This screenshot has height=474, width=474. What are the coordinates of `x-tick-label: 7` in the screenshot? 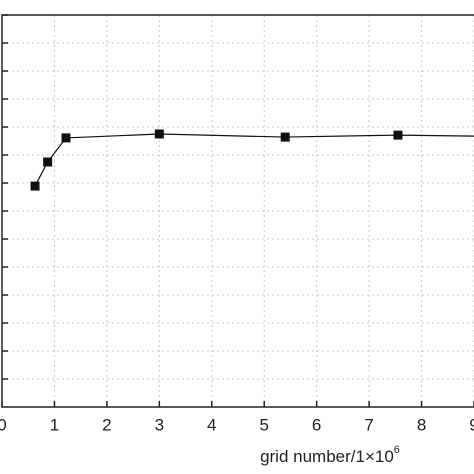 It's located at (368, 424).